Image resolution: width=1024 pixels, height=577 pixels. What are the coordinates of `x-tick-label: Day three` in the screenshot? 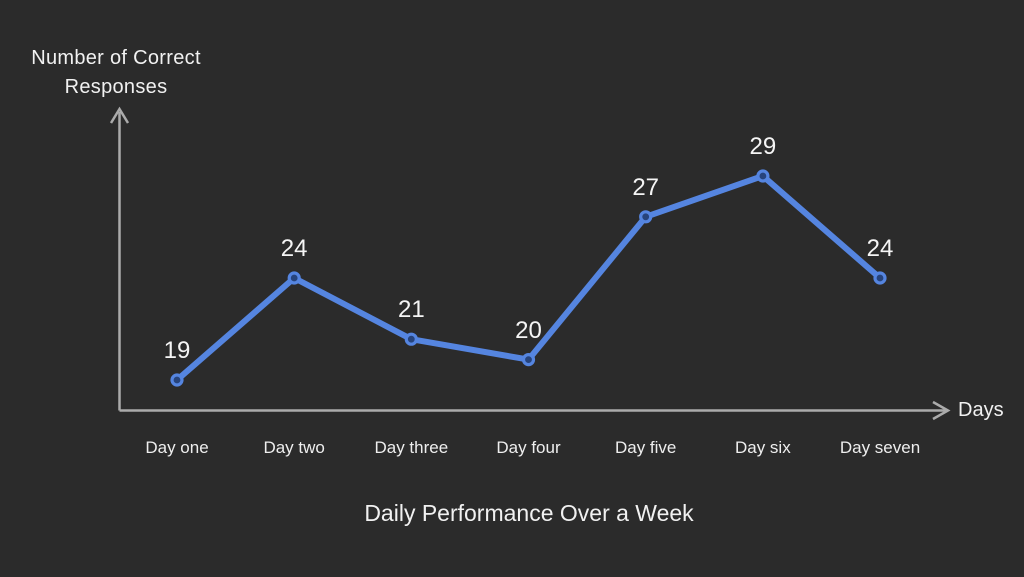 It's located at (411, 447).